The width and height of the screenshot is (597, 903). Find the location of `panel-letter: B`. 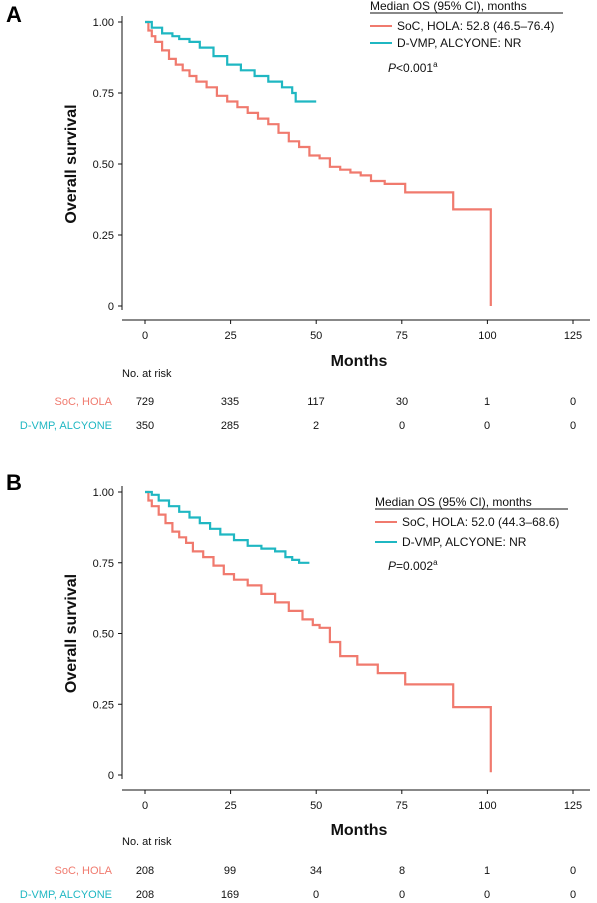

panel-letter: B is located at coordinates (14, 482).